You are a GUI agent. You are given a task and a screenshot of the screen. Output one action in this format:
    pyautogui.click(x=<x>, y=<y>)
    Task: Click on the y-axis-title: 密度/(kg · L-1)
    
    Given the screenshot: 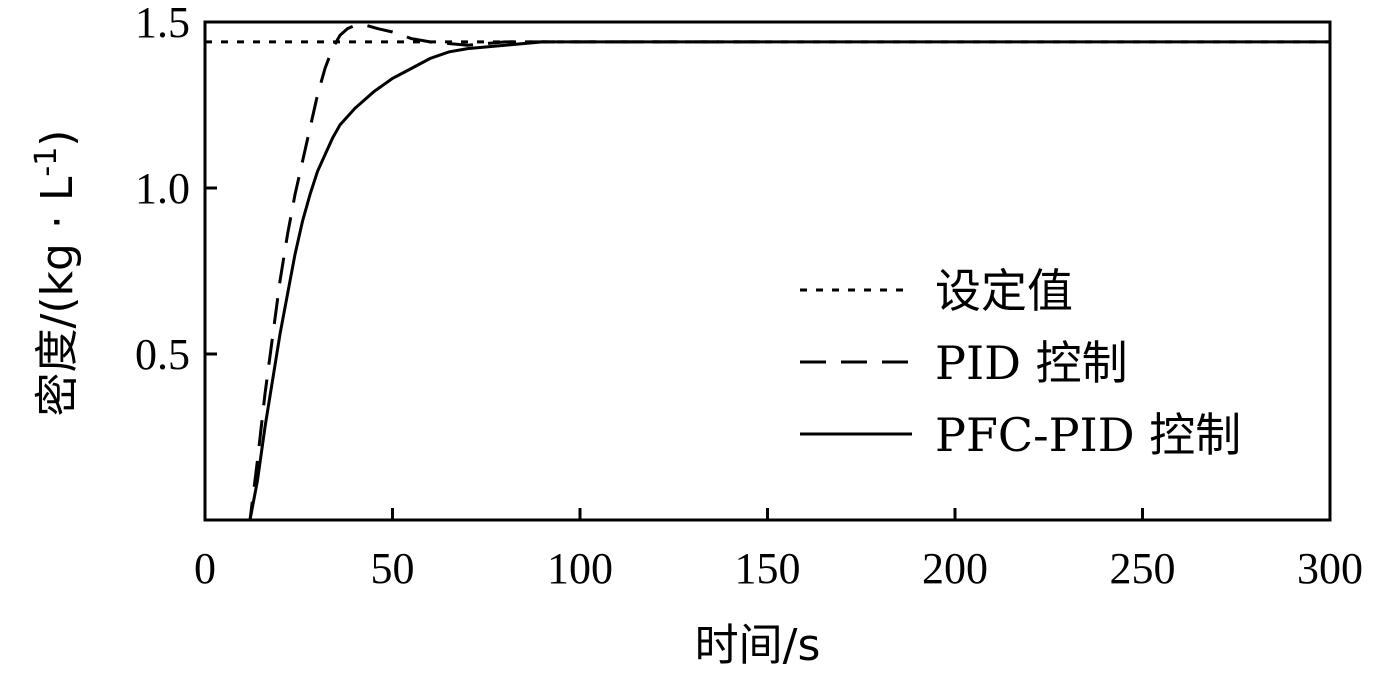 What is the action you would take?
    pyautogui.click(x=56, y=273)
    